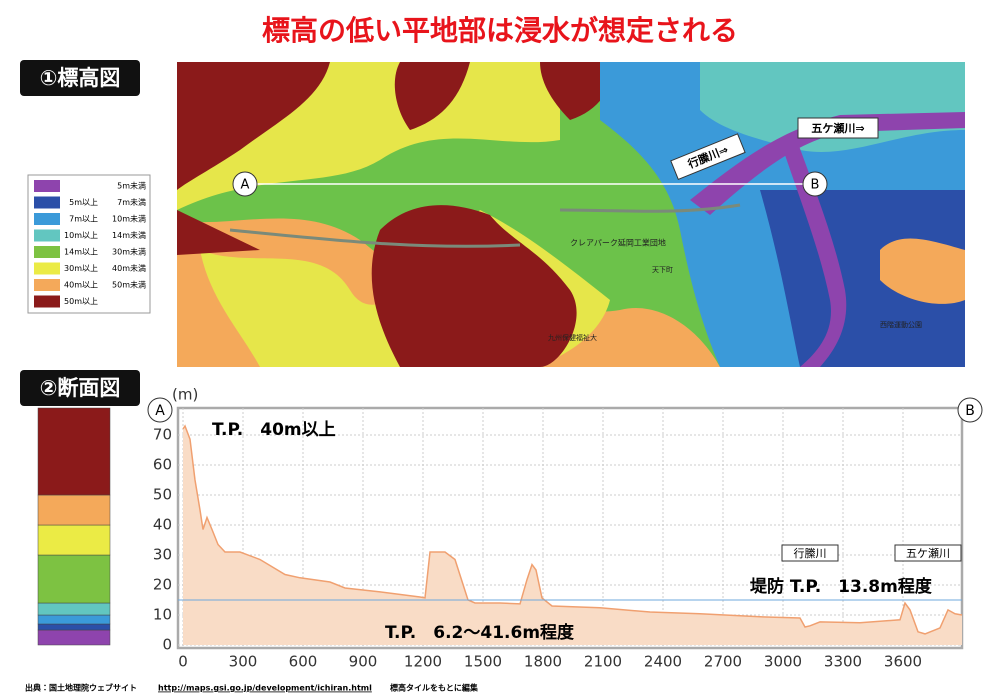 This screenshot has height=700, width=1000. What do you see at coordinates (903, 662) in the screenshot?
I see `x-tick-label: 3600` at bounding box center [903, 662].